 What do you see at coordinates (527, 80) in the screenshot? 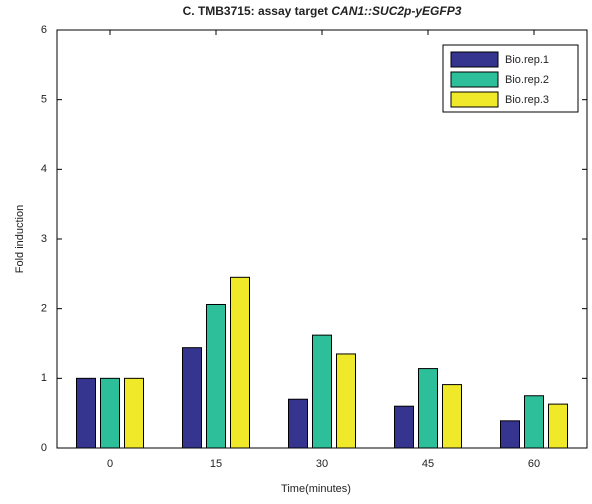
I see `legend-label: Bio.rep.2` at bounding box center [527, 80].